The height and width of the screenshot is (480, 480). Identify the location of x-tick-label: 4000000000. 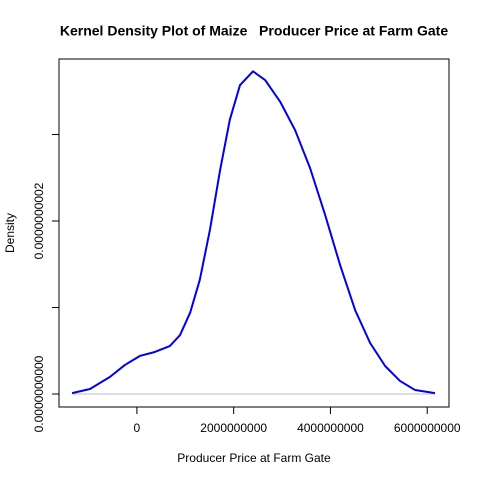
(330, 428).